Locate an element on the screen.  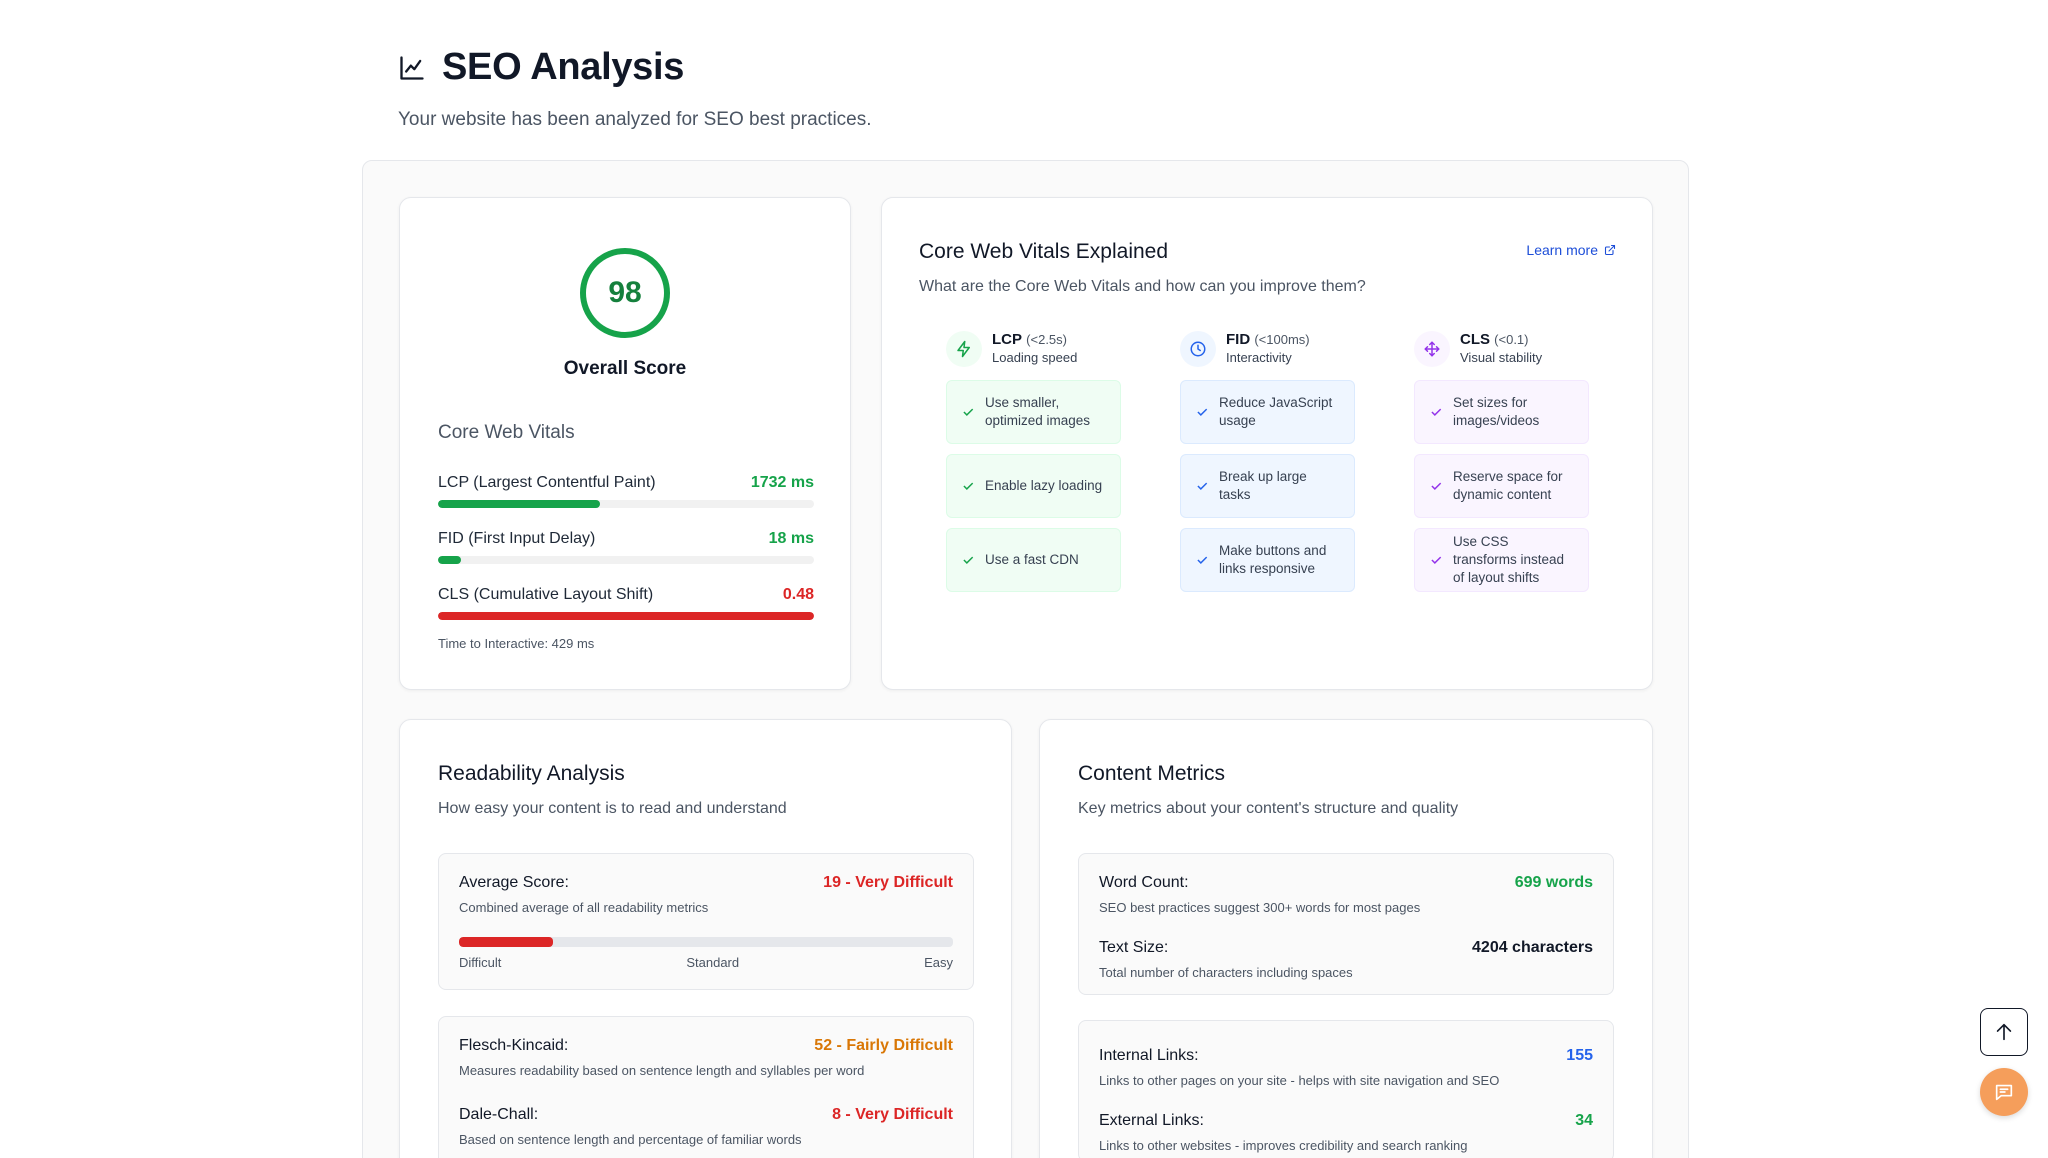
line-chart-icon is located at coordinates (412, 67).